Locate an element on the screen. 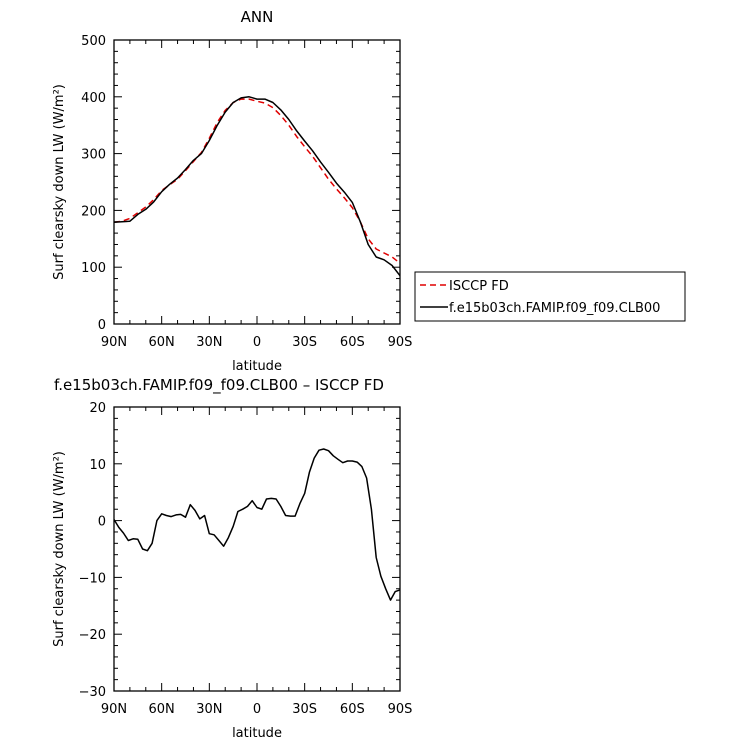  top-x-tick-label: 60S is located at coordinates (352, 342).